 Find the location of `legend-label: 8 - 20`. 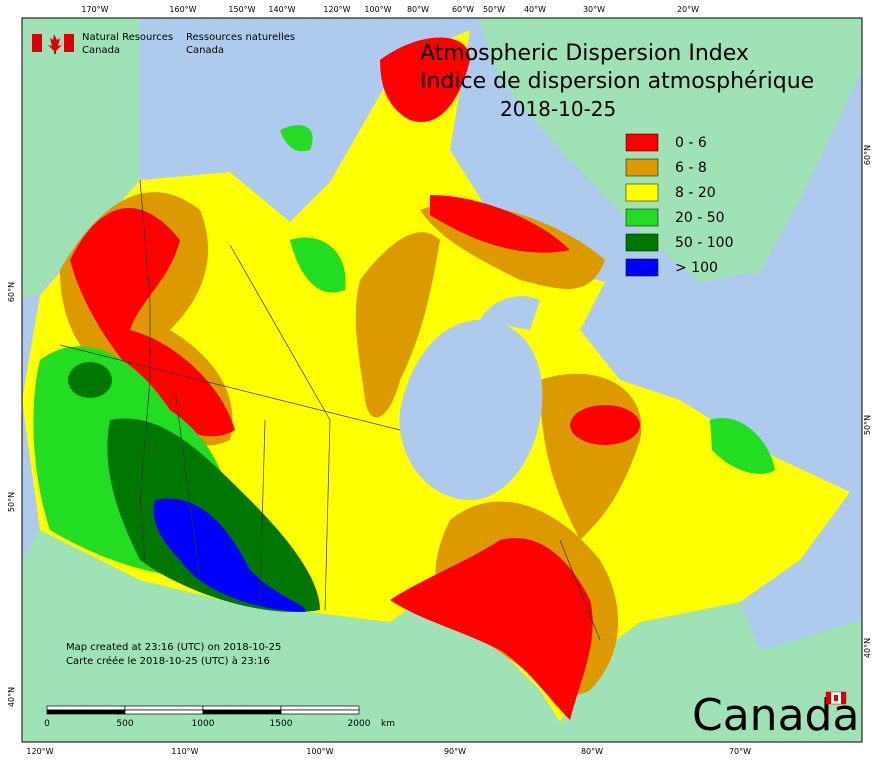

legend-label: 8 - 20 is located at coordinates (695, 193).